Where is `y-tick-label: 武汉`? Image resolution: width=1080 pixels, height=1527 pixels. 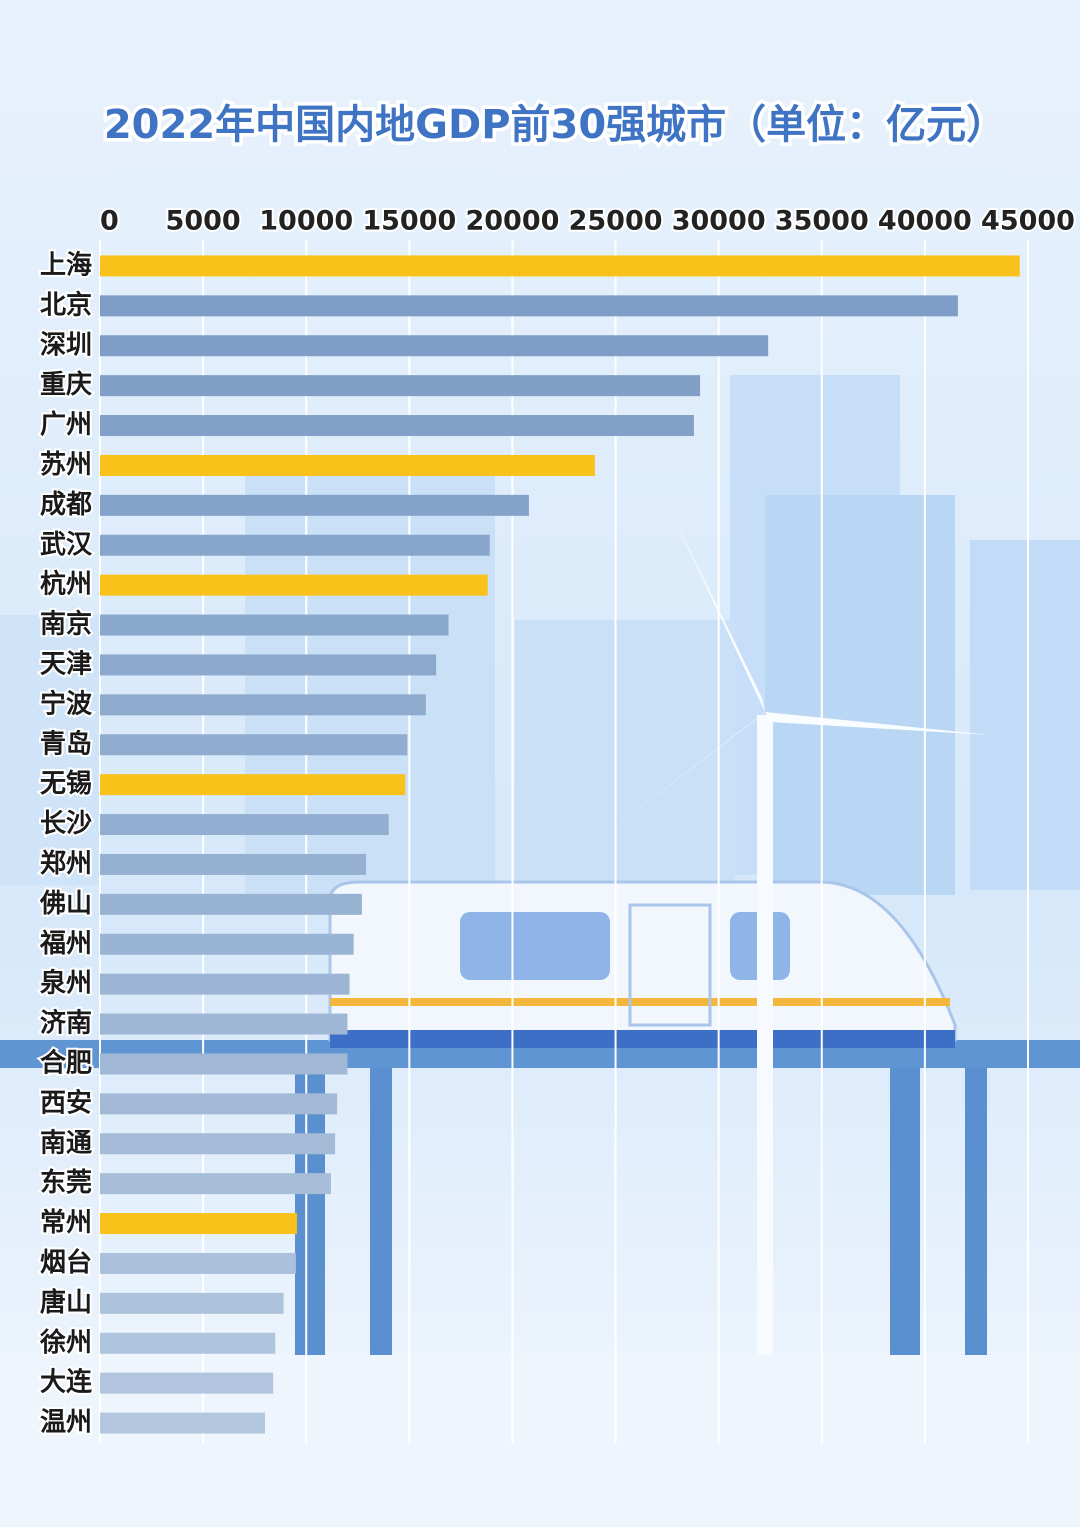 y-tick-label: 武汉 is located at coordinates (66, 545).